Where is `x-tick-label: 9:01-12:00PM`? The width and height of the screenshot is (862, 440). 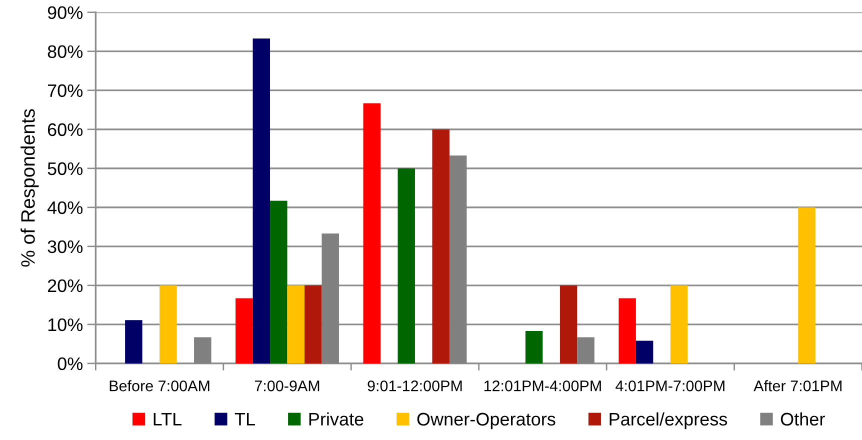 x-tick-label: 9:01-12:00PM is located at coordinates (415, 386).